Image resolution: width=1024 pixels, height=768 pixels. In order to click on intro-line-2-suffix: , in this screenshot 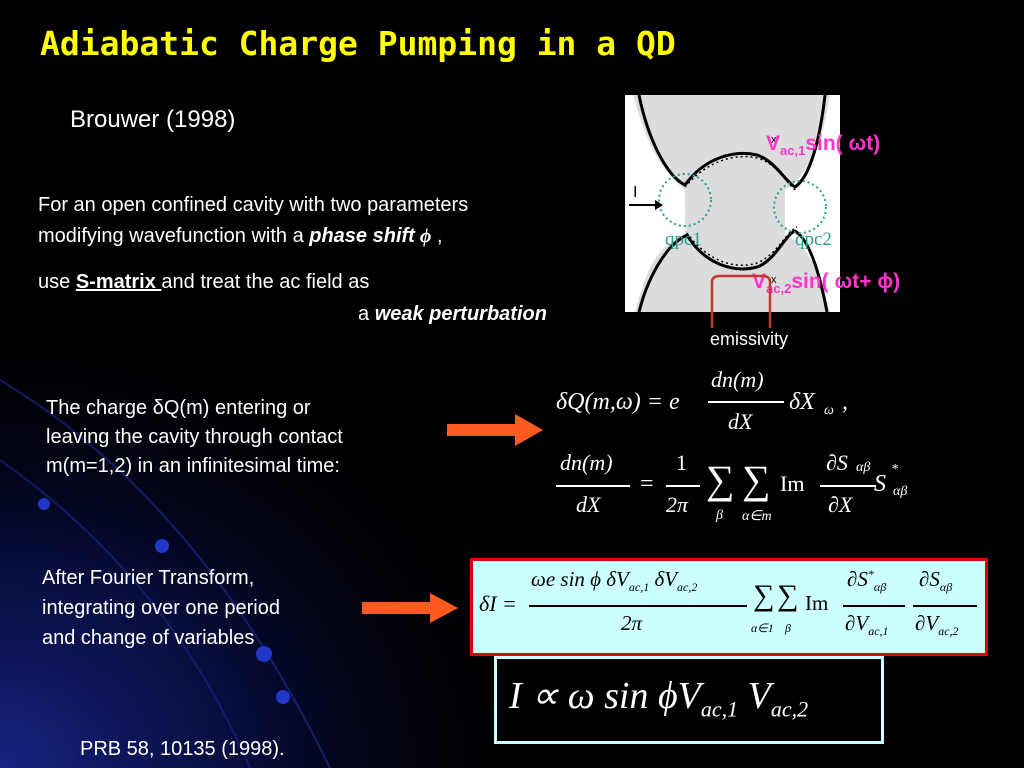, I will do `click(437, 236)`.